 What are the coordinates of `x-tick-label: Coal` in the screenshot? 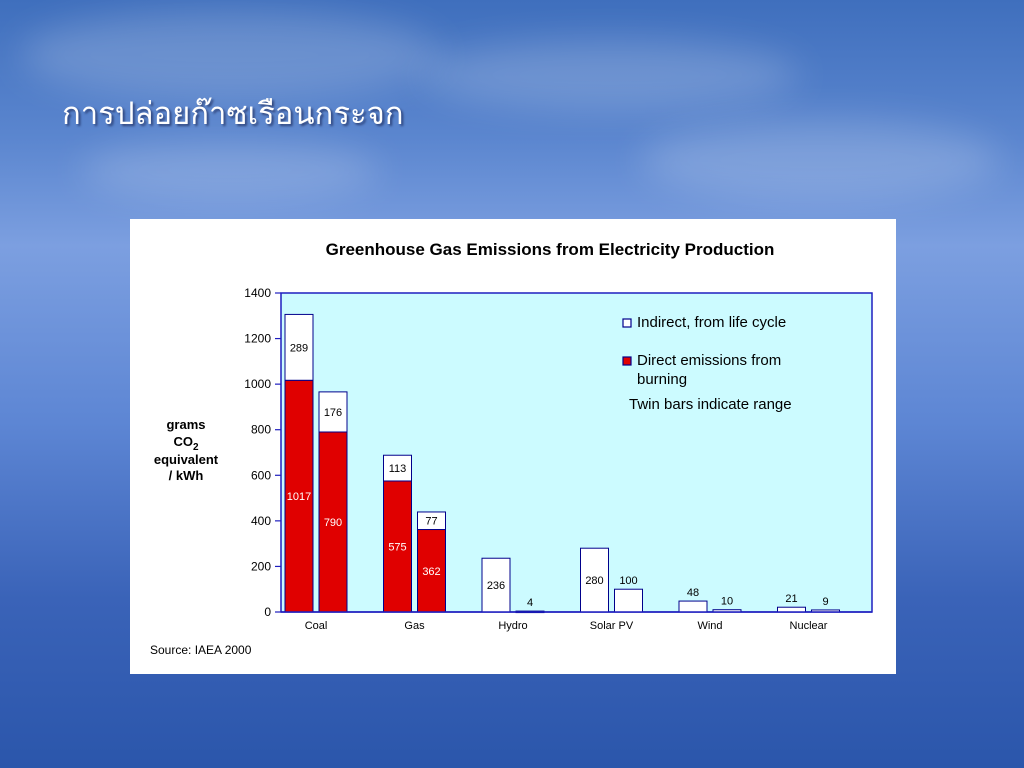 It's located at (316, 626).